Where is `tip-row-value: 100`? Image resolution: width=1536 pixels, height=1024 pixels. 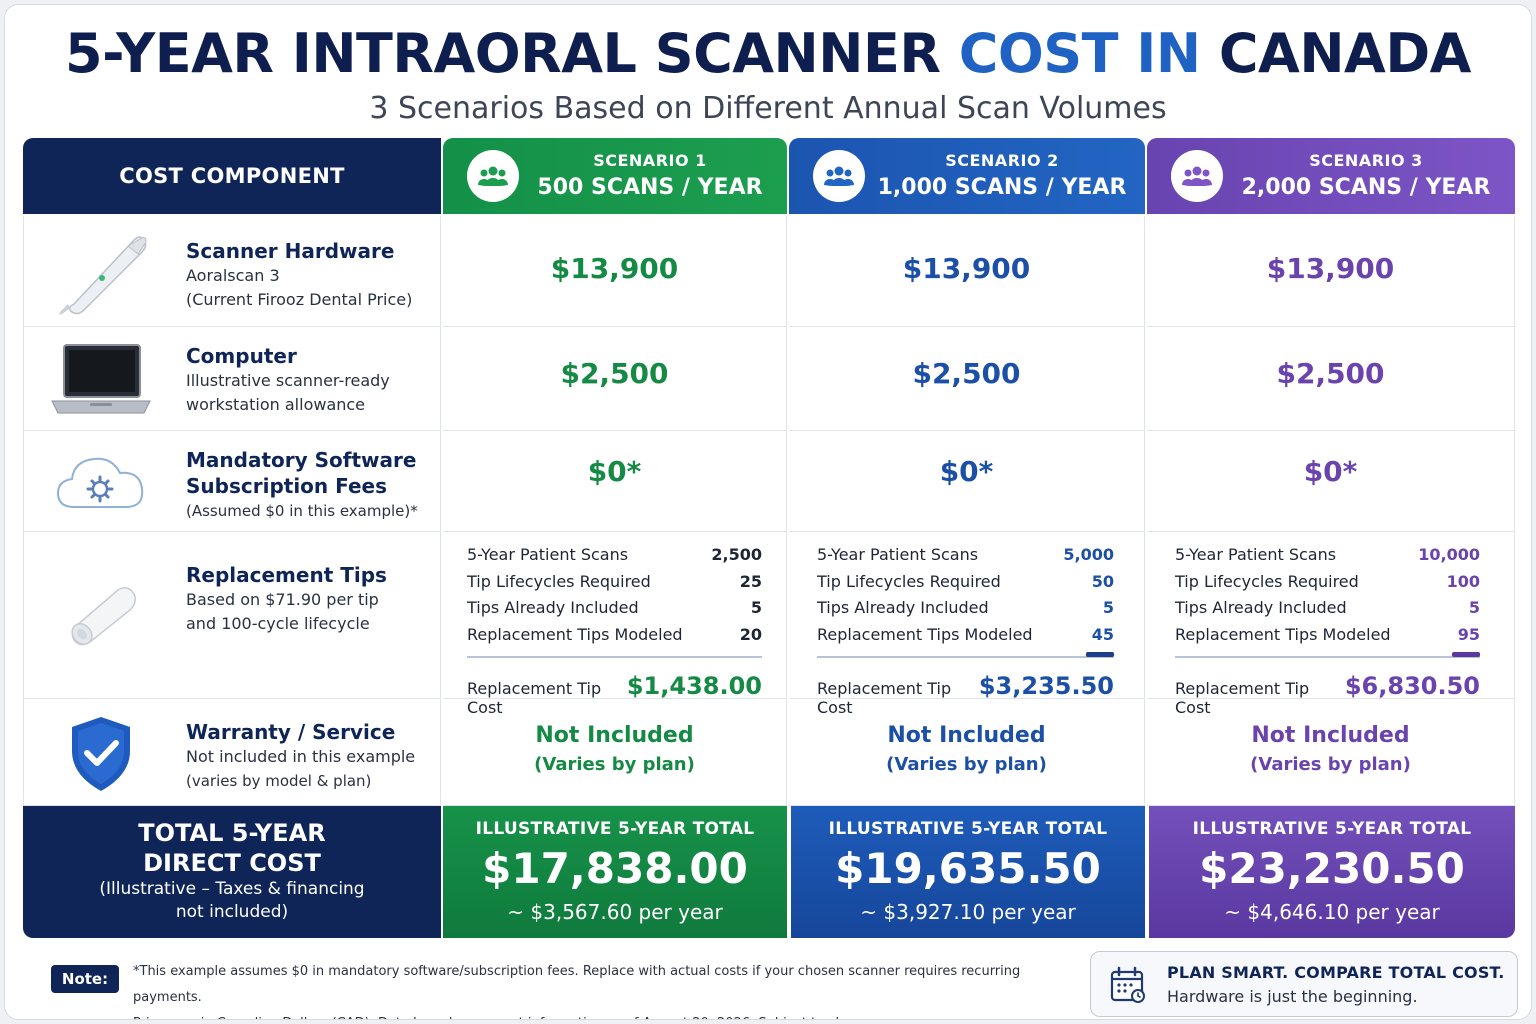
tip-row-value: 100 is located at coordinates (1463, 581).